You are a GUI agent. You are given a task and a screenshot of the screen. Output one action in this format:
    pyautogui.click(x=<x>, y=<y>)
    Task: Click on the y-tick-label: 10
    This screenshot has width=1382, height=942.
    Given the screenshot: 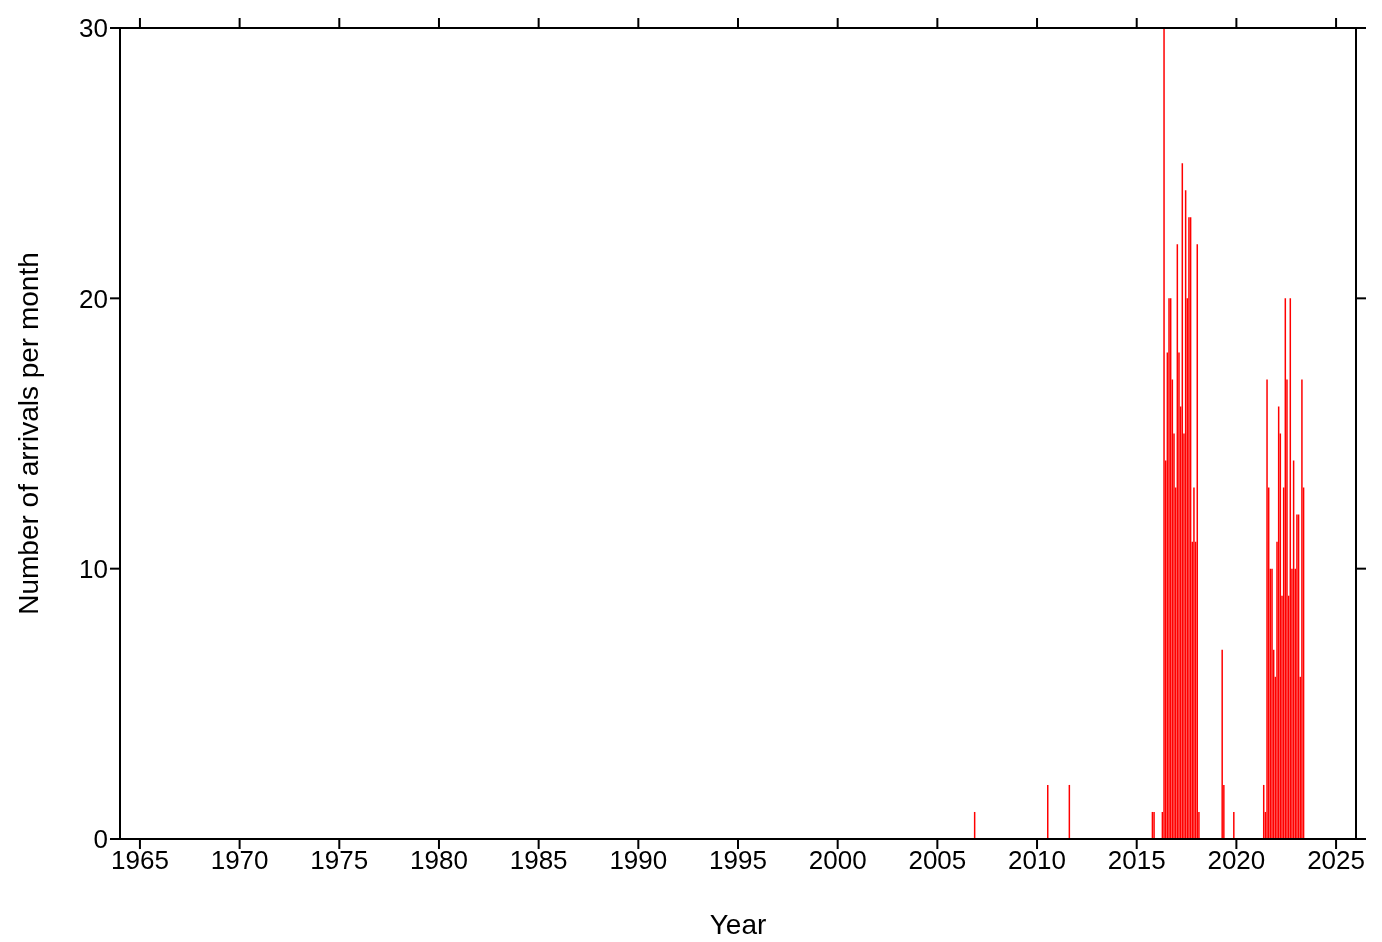 What is the action you would take?
    pyautogui.click(x=93, y=568)
    